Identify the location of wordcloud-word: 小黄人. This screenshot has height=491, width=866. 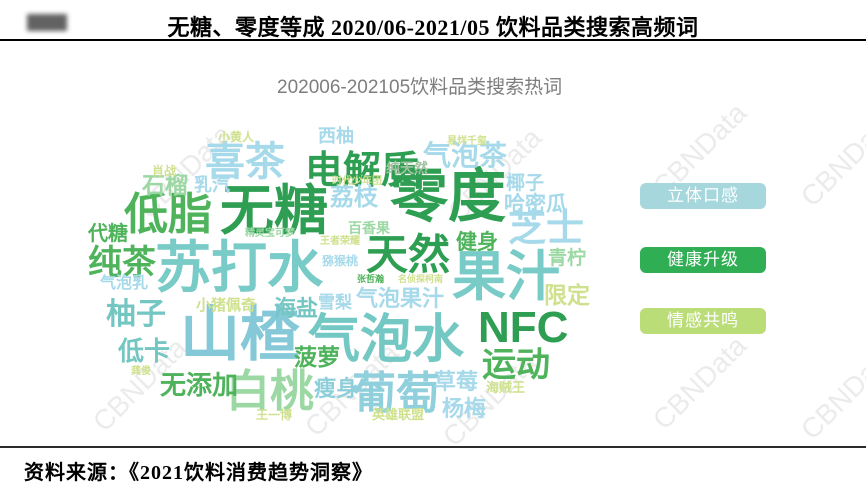
(236, 137).